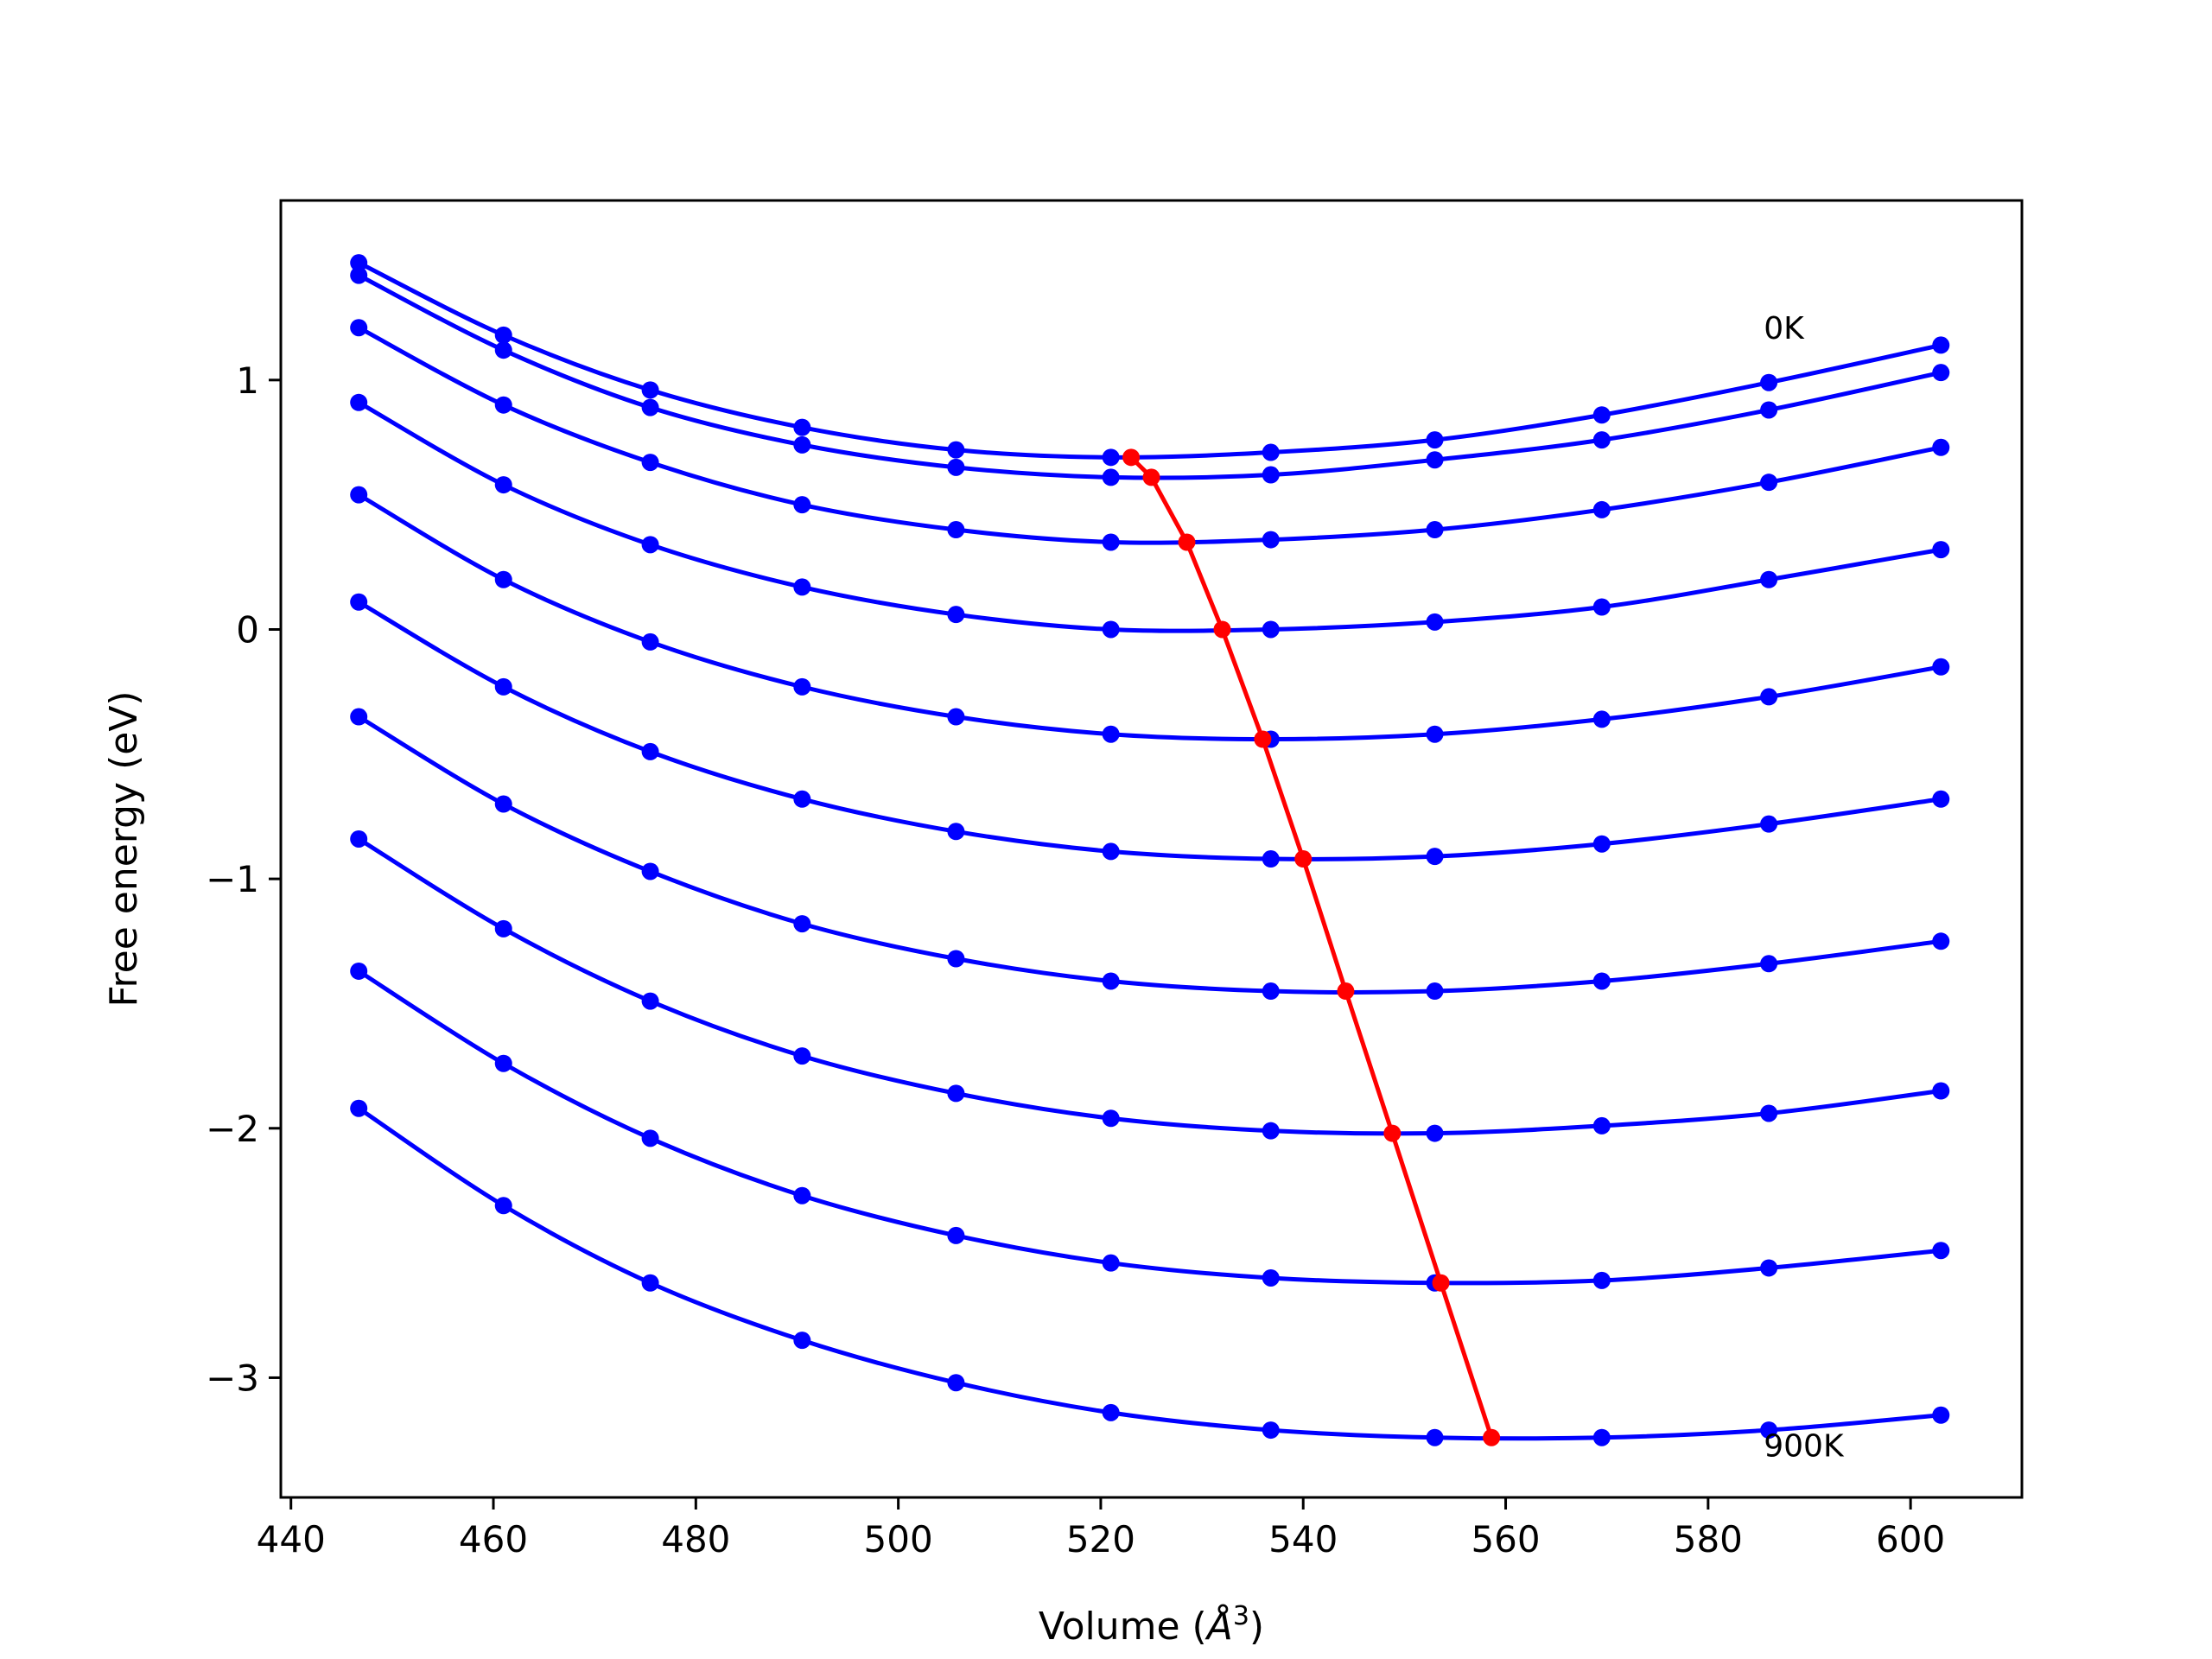  Describe the element at coordinates (1505, 1539) in the screenshot. I see `x-tick-label-560: 560` at that location.